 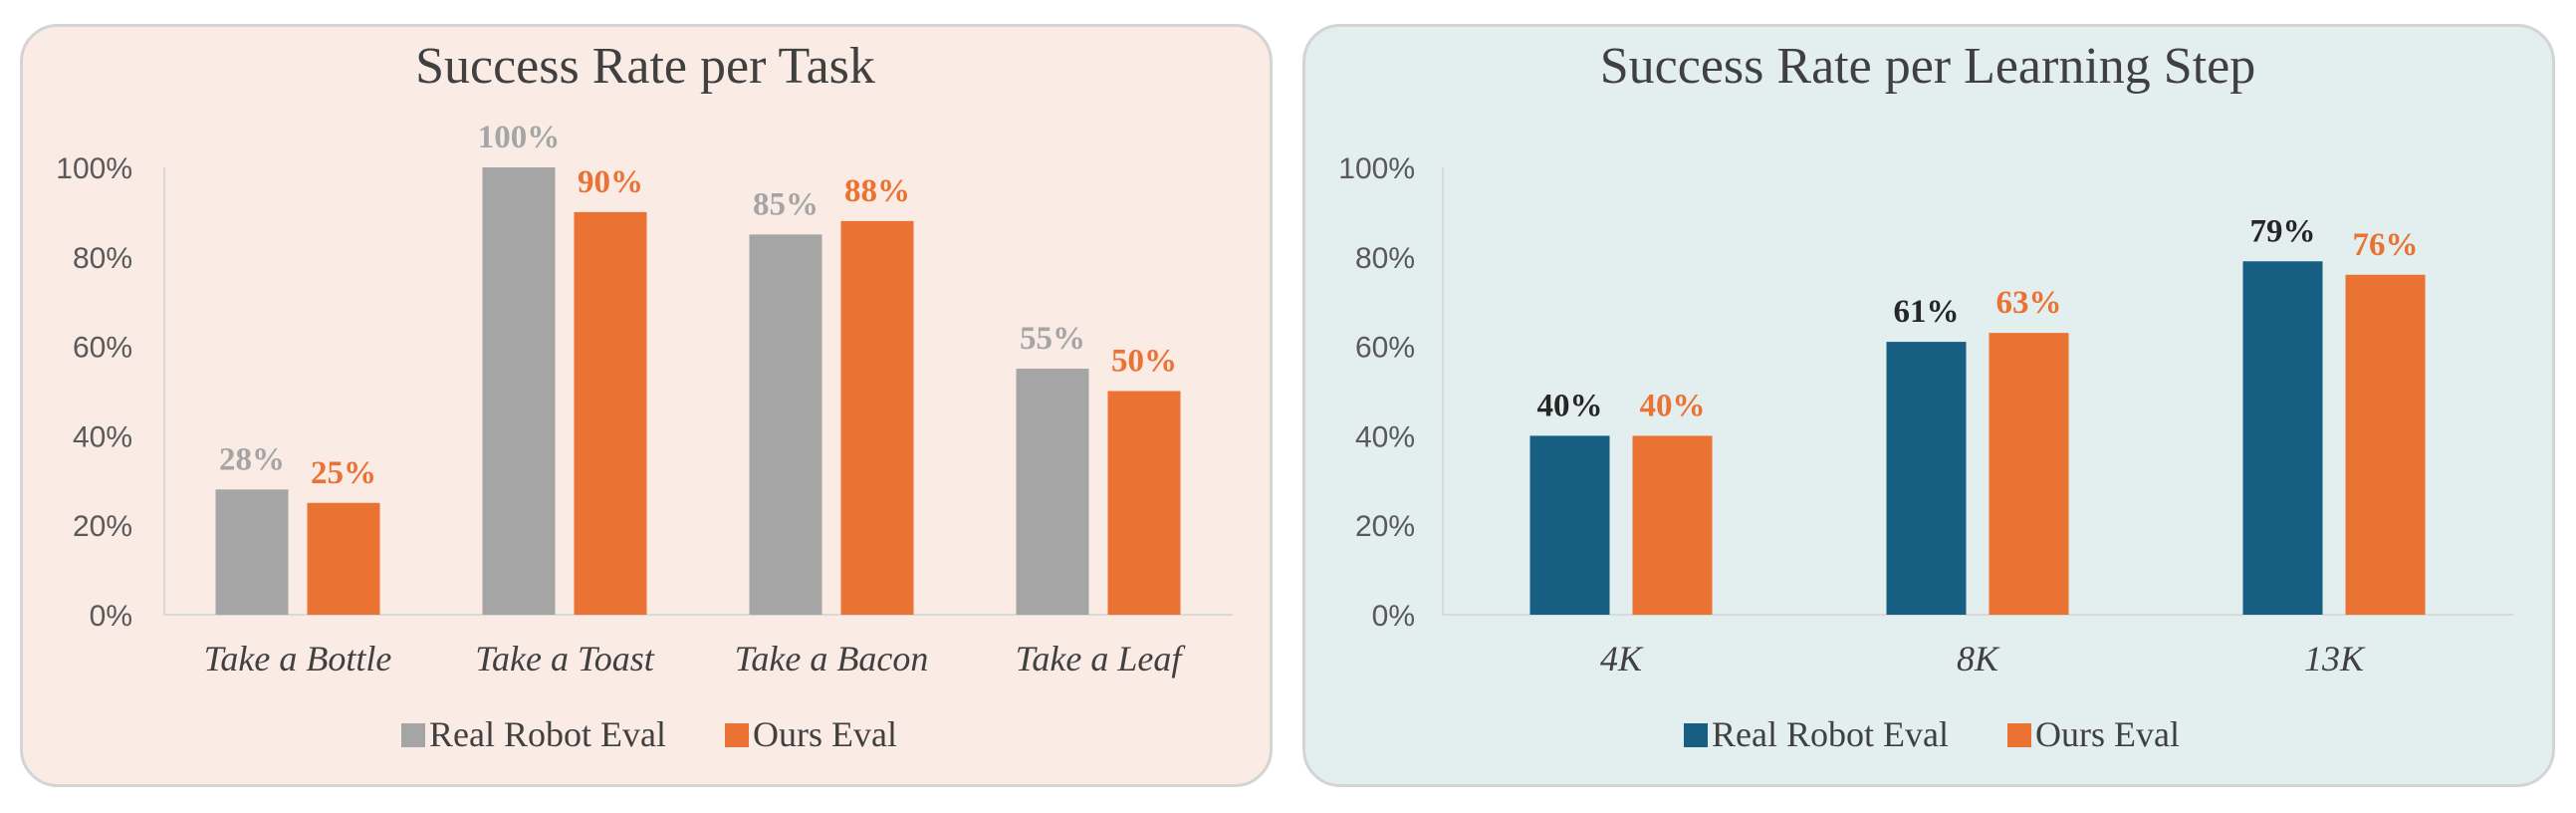 What do you see at coordinates (786, 204) in the screenshot?
I see `data-label: 85%` at bounding box center [786, 204].